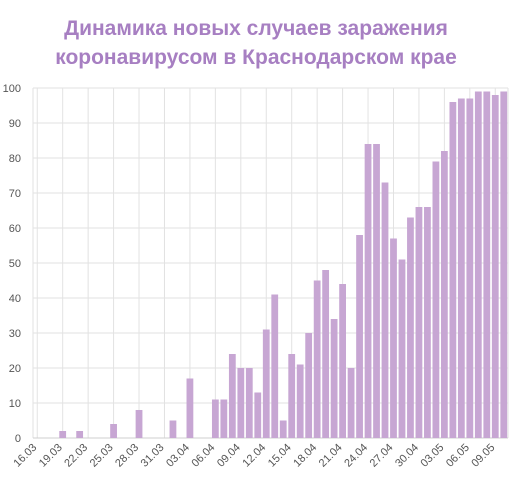  What do you see at coordinates (178, 456) in the screenshot?
I see `x-tick-label: 03.04` at bounding box center [178, 456].